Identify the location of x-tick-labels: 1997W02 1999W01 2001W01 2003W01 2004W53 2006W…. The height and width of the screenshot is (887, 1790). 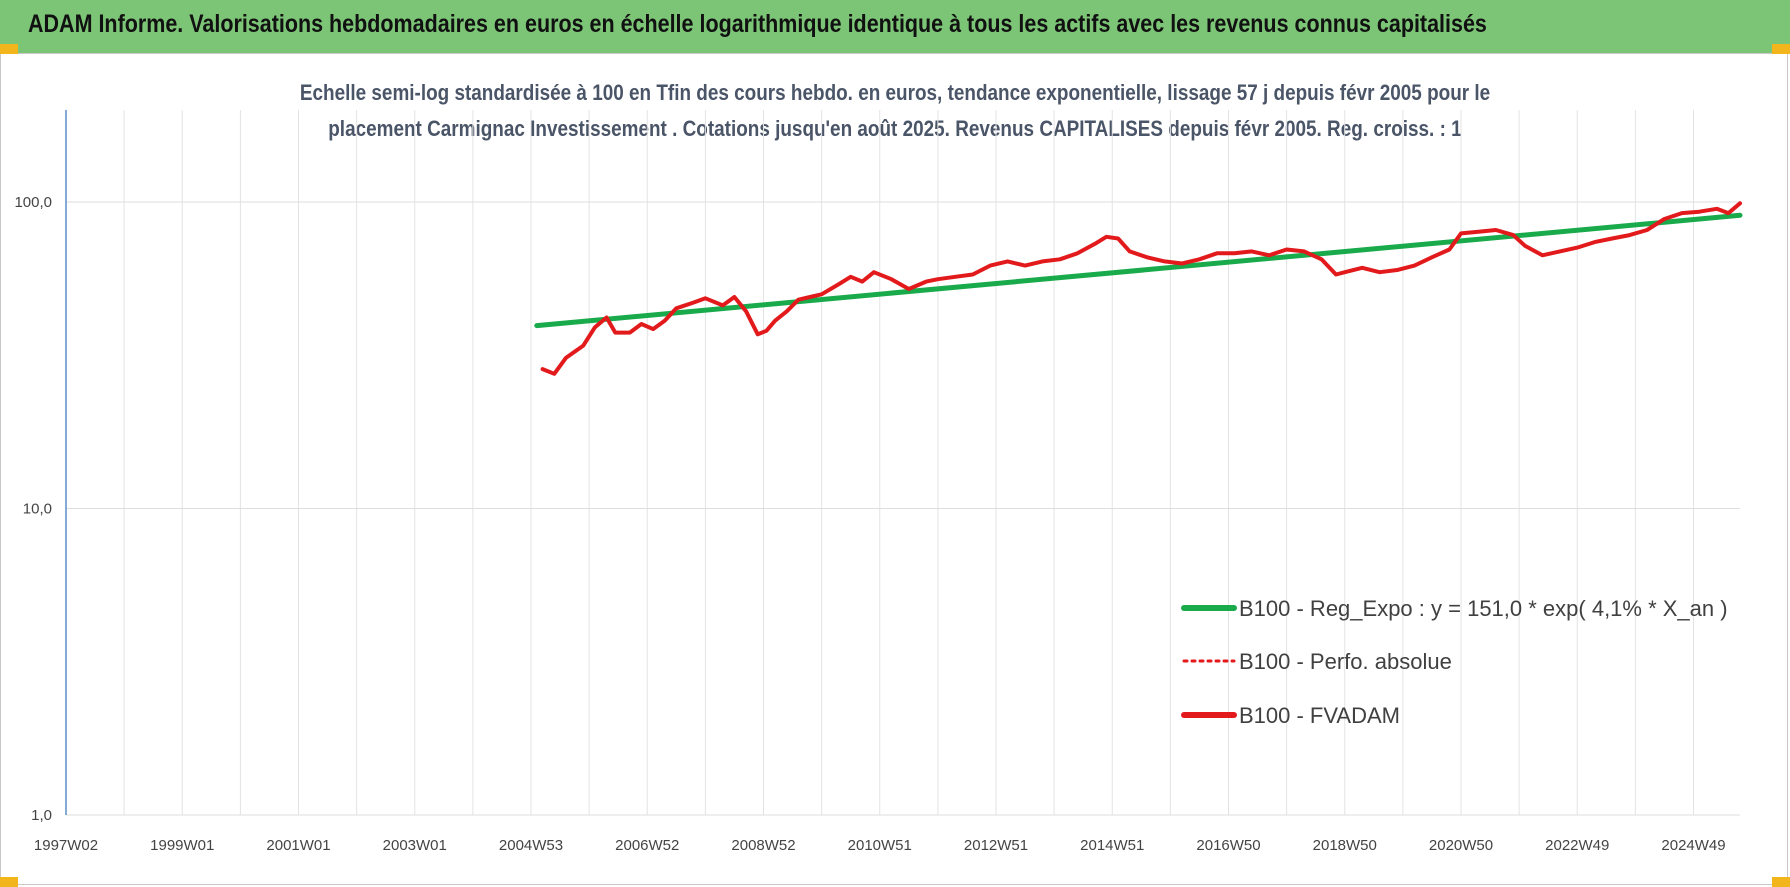
(880, 845).